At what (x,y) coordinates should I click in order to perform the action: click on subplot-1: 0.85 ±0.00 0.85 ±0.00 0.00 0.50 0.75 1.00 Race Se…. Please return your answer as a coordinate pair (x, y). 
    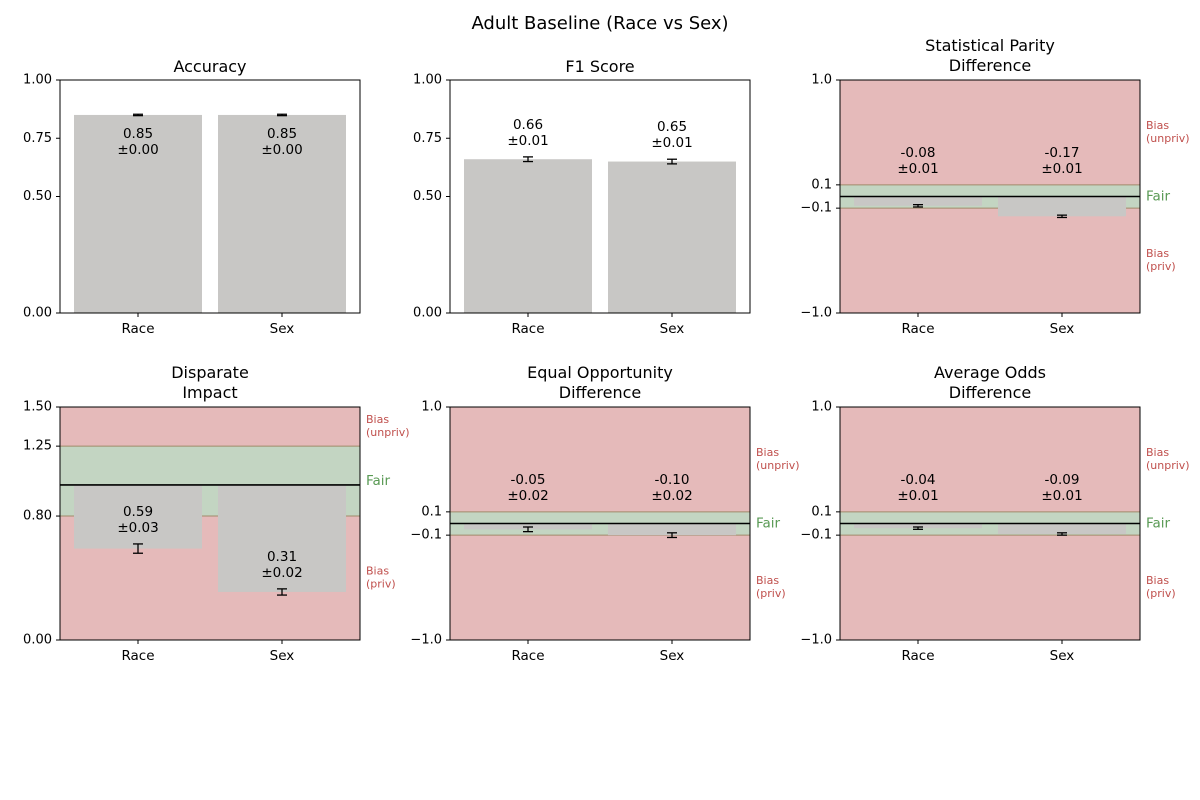
    Looking at the image, I should click on (192, 197).